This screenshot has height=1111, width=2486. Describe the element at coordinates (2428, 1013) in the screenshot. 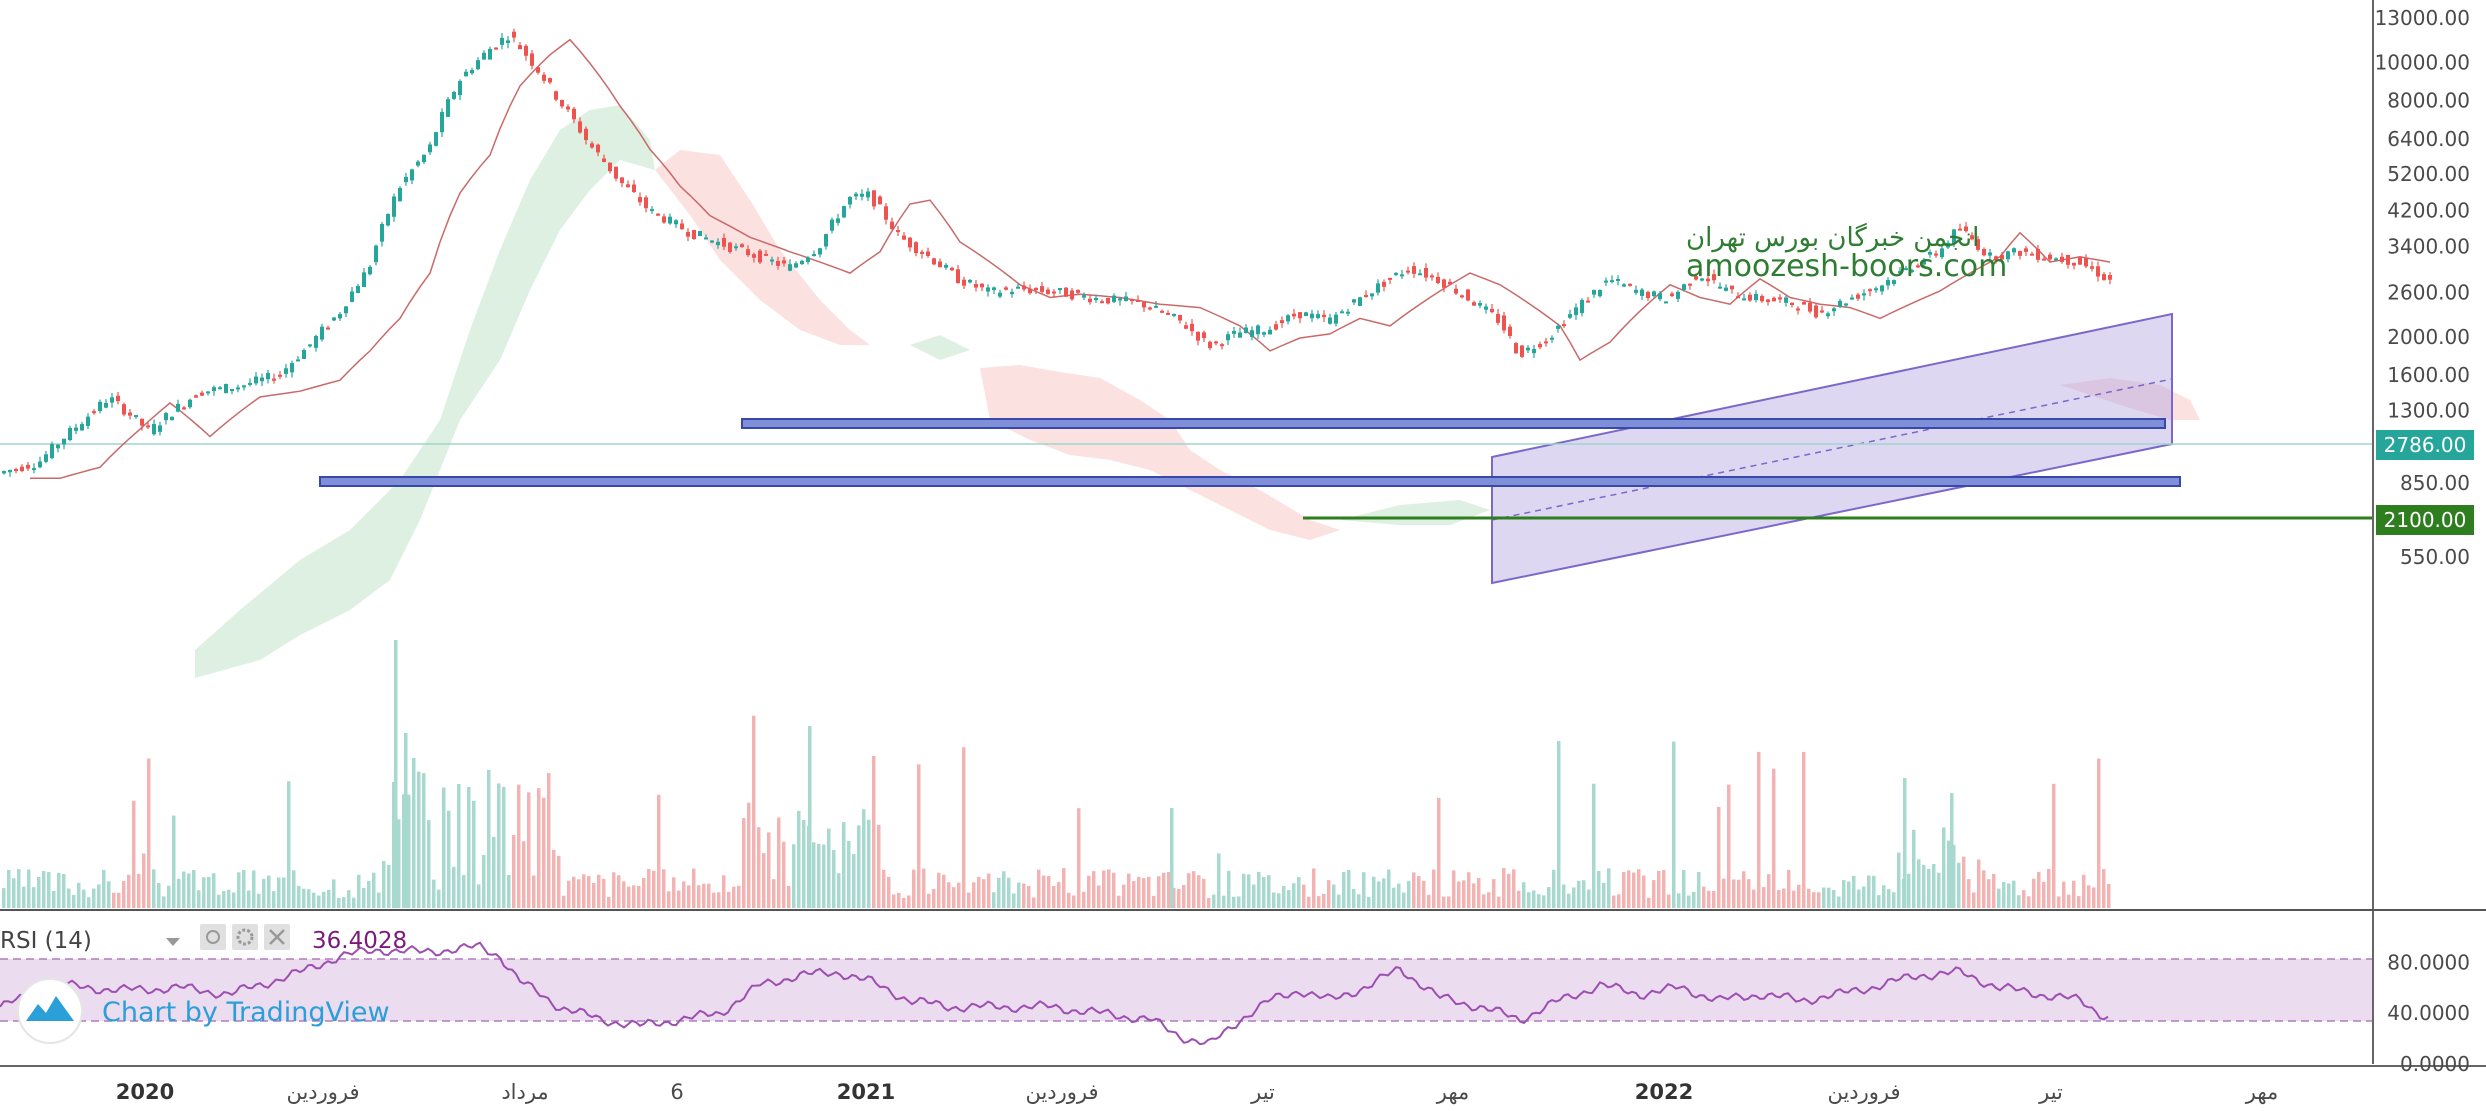

I see `rsi-axis: 80.0000 40.0000 0.0000` at that location.